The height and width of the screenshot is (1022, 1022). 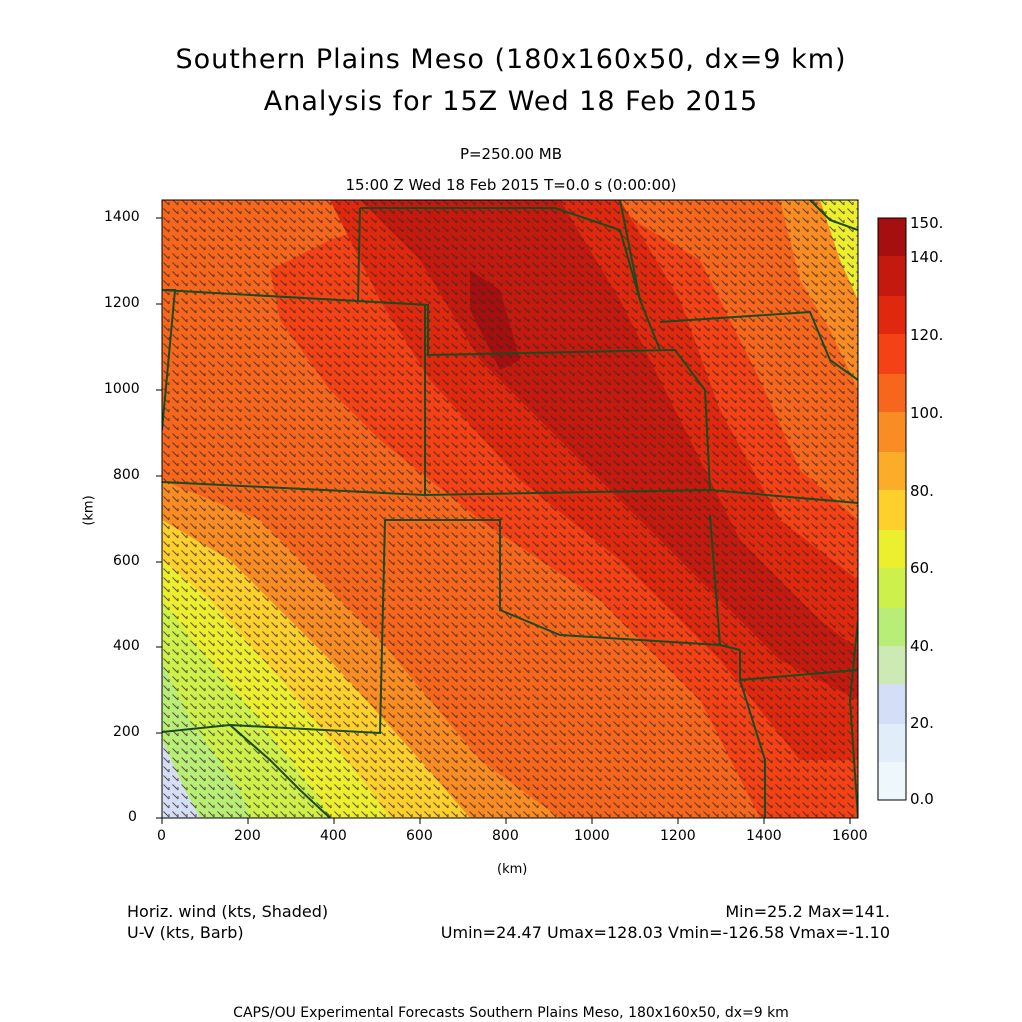 I want to click on x-axis-label: (km), so click(x=512, y=869).